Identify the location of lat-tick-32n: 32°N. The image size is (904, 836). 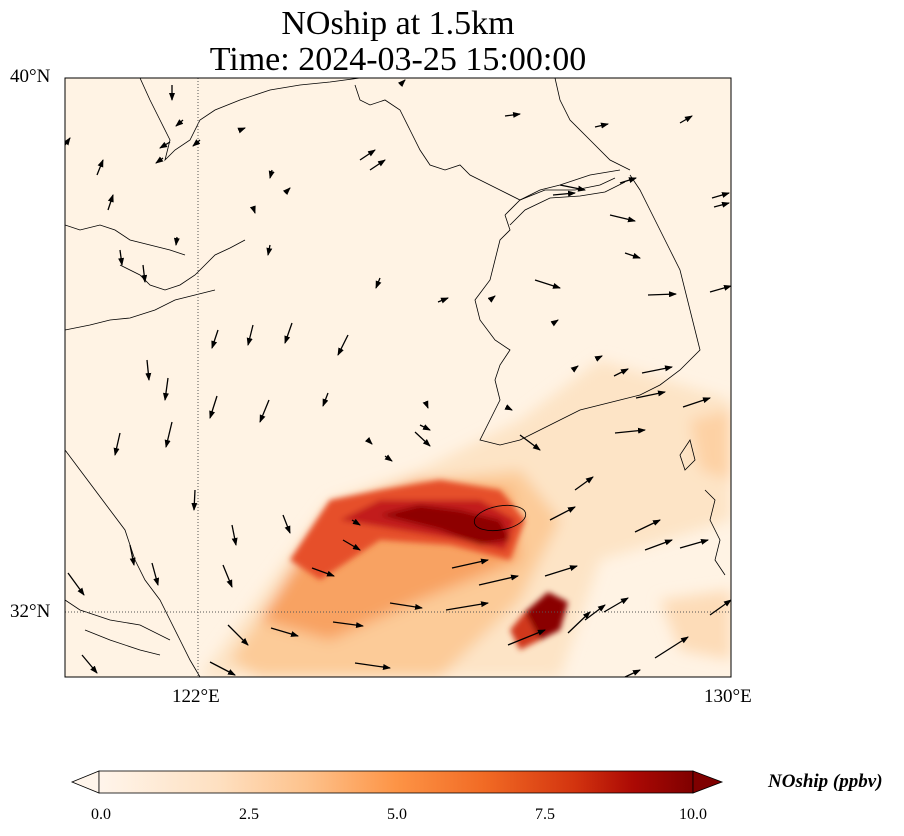
(30, 611).